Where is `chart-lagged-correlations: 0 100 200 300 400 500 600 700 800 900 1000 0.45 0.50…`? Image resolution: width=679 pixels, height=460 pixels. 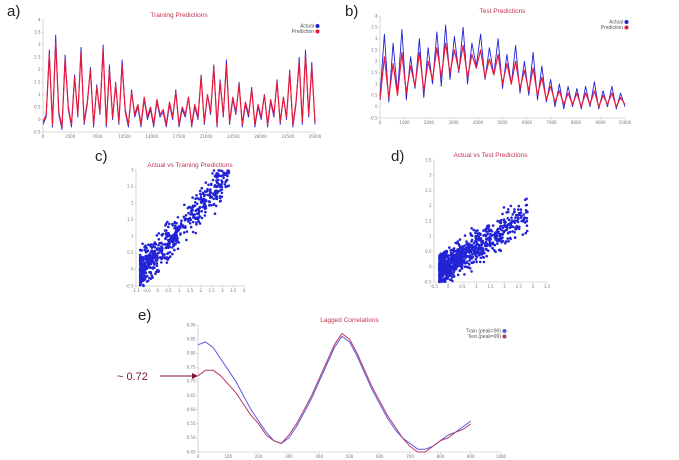
chart-lagged-correlations: 0 100 200 300 400 500 600 700 800 900 1000 0.45 0.50… is located at coordinates (347, 388).